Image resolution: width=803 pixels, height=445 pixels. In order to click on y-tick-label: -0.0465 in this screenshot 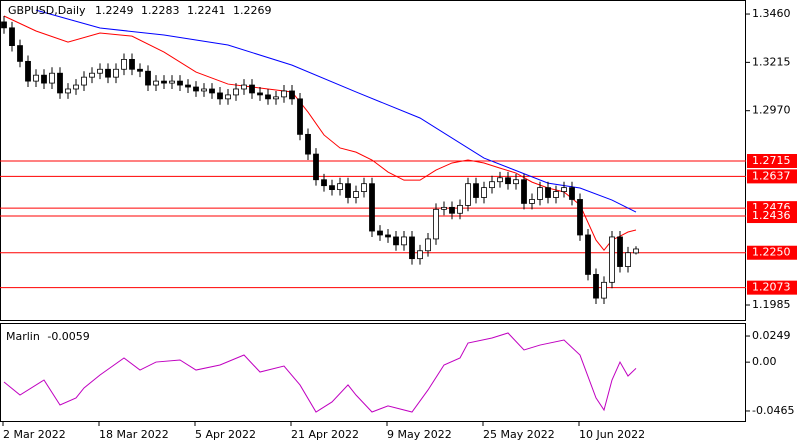, I will do `click(773, 410)`.